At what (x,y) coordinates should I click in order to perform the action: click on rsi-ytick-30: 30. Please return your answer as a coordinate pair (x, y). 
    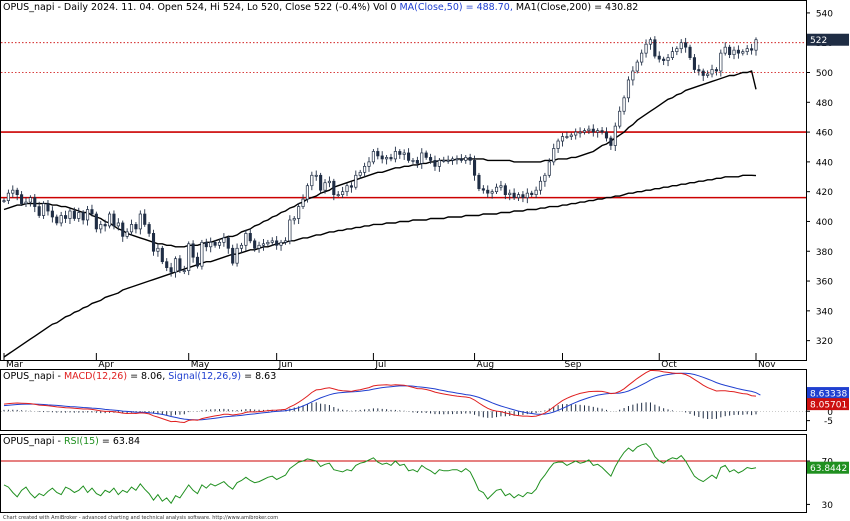
    Looking at the image, I should click on (828, 506).